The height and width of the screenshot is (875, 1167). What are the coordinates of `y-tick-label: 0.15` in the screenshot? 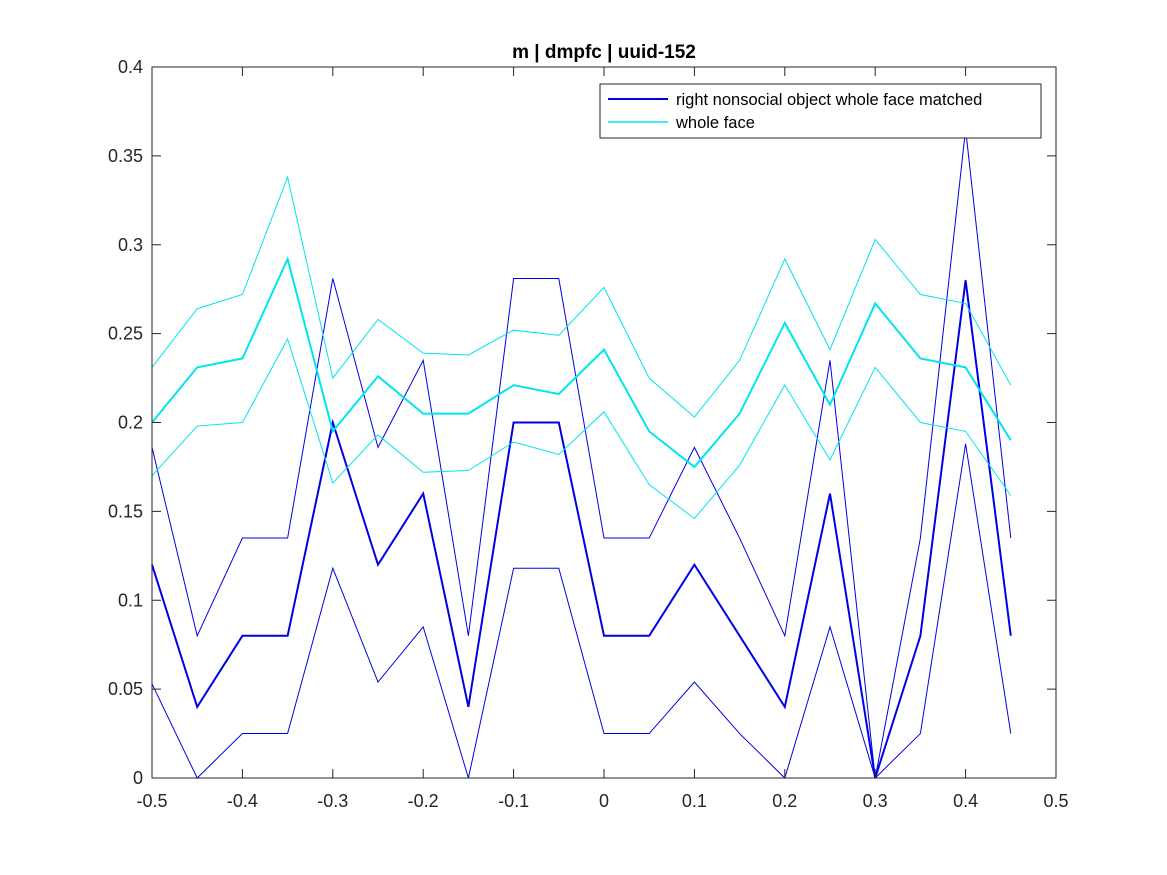 It's located at (125, 511).